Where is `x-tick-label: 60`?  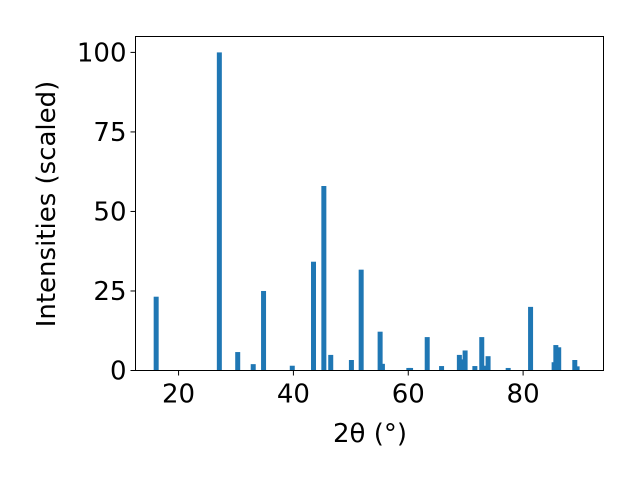
x-tick-label: 60 is located at coordinates (408, 395).